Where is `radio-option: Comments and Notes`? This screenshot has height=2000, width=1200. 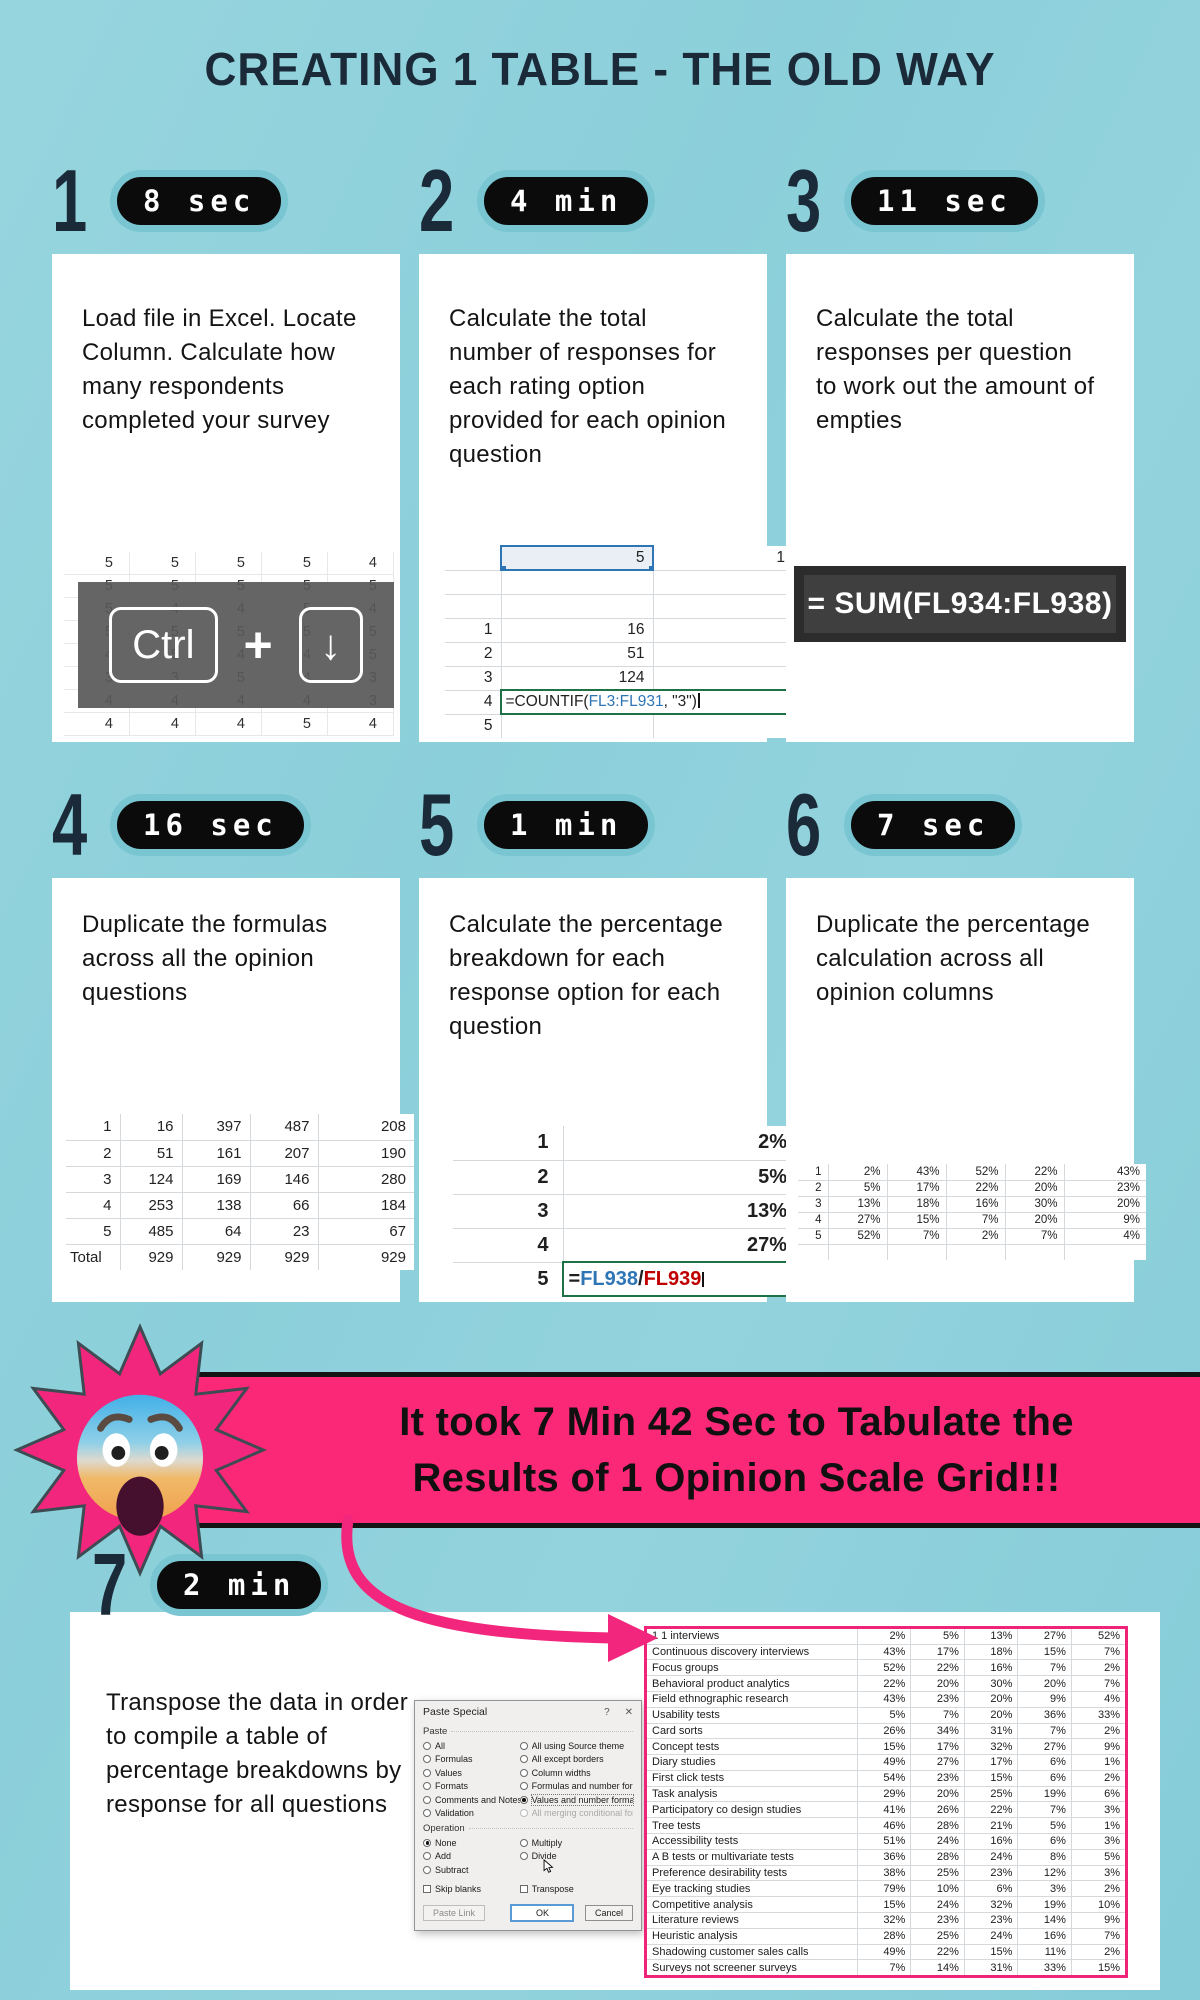
radio-option: Comments and Notes is located at coordinates (471, 1800).